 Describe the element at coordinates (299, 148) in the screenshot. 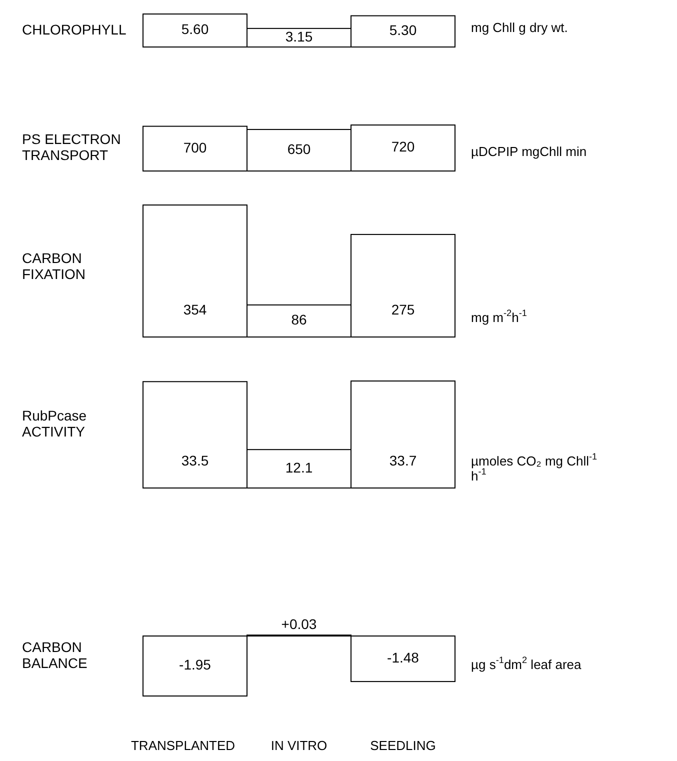

I see `data-label: 650` at that location.